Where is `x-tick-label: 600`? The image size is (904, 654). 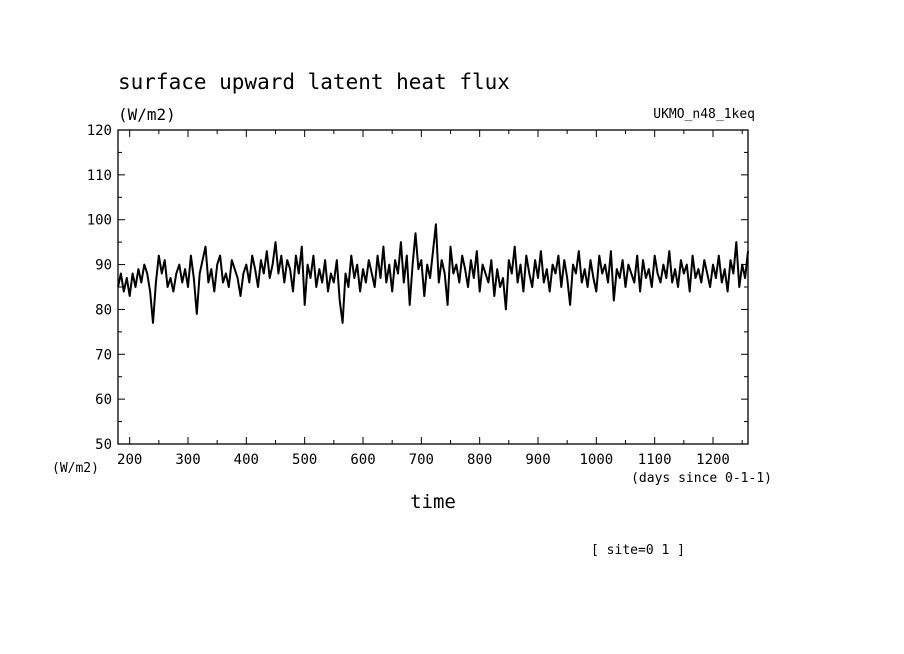 x-tick-label: 600 is located at coordinates (362, 460).